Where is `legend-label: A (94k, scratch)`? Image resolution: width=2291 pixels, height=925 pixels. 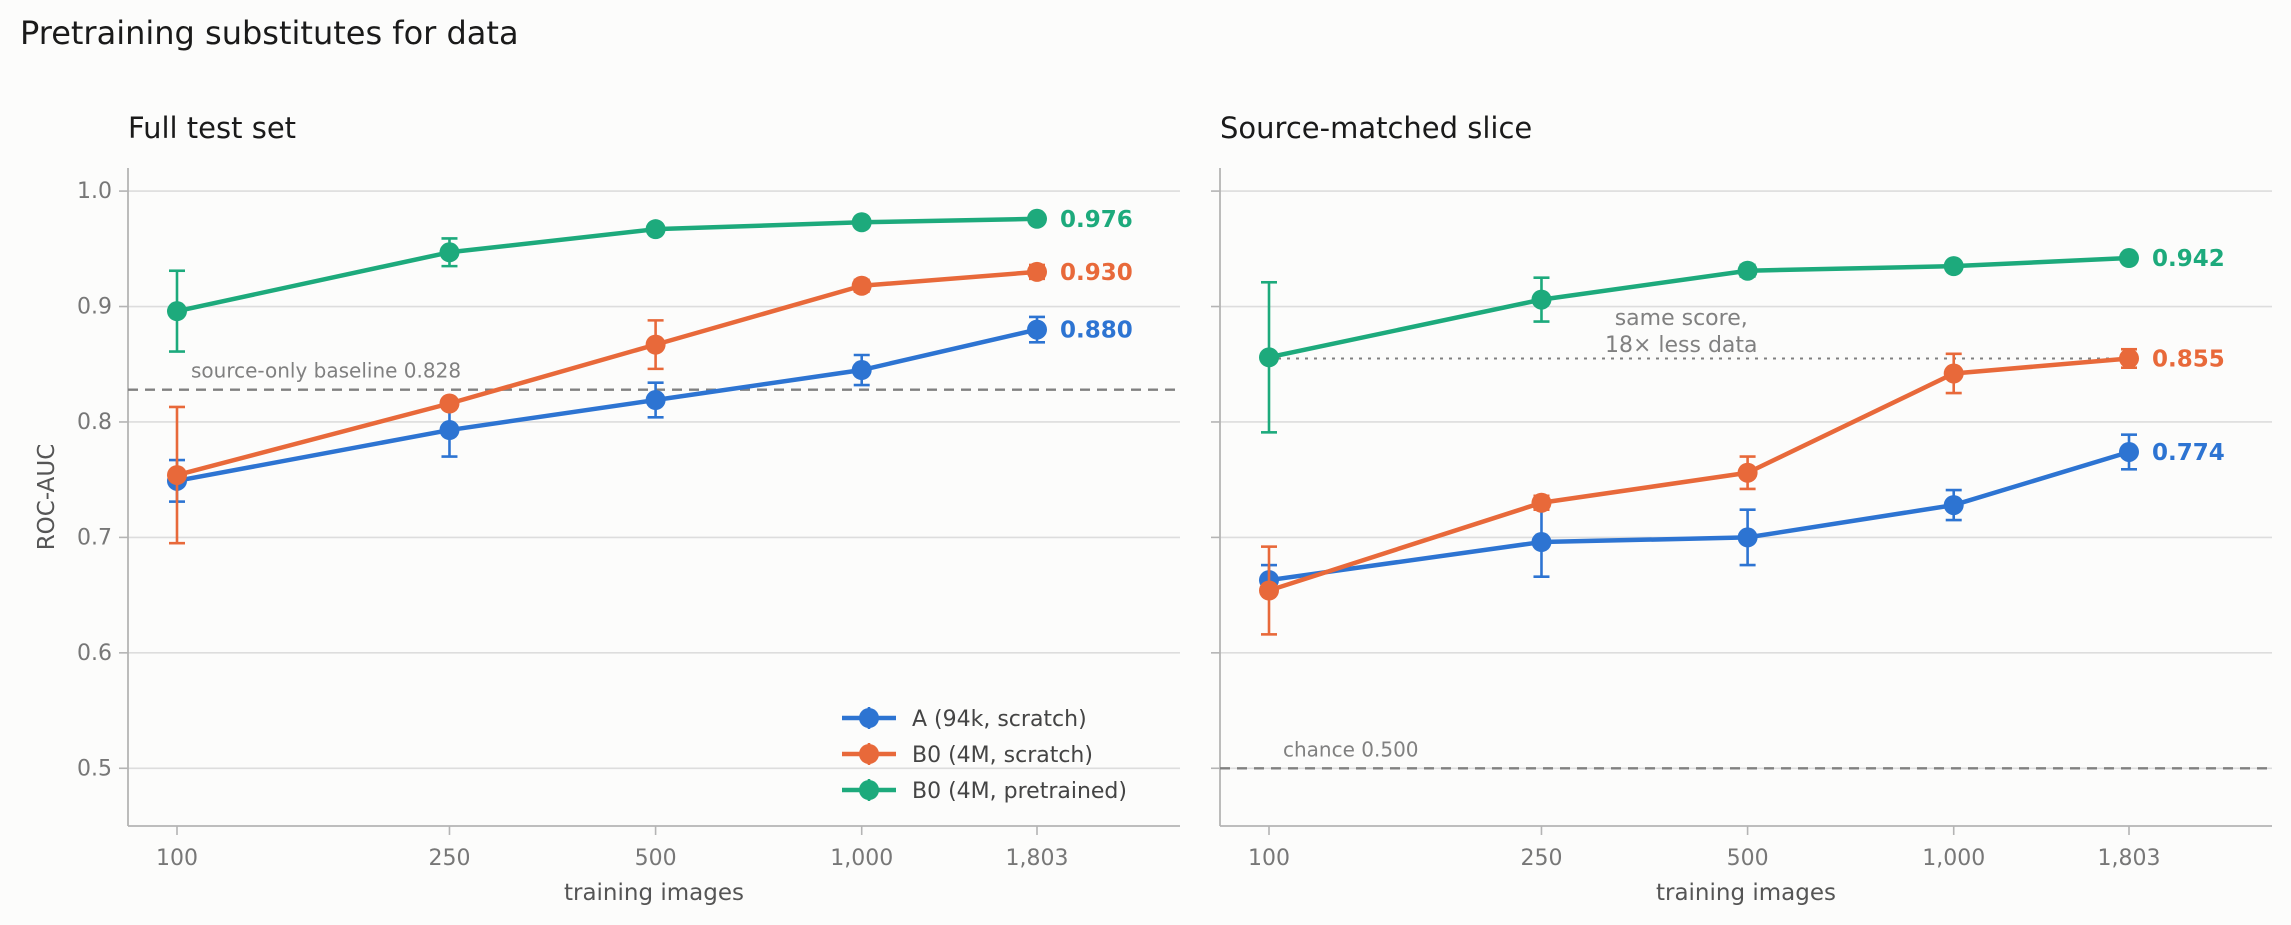 legend-label: A (94k, scratch) is located at coordinates (999, 719).